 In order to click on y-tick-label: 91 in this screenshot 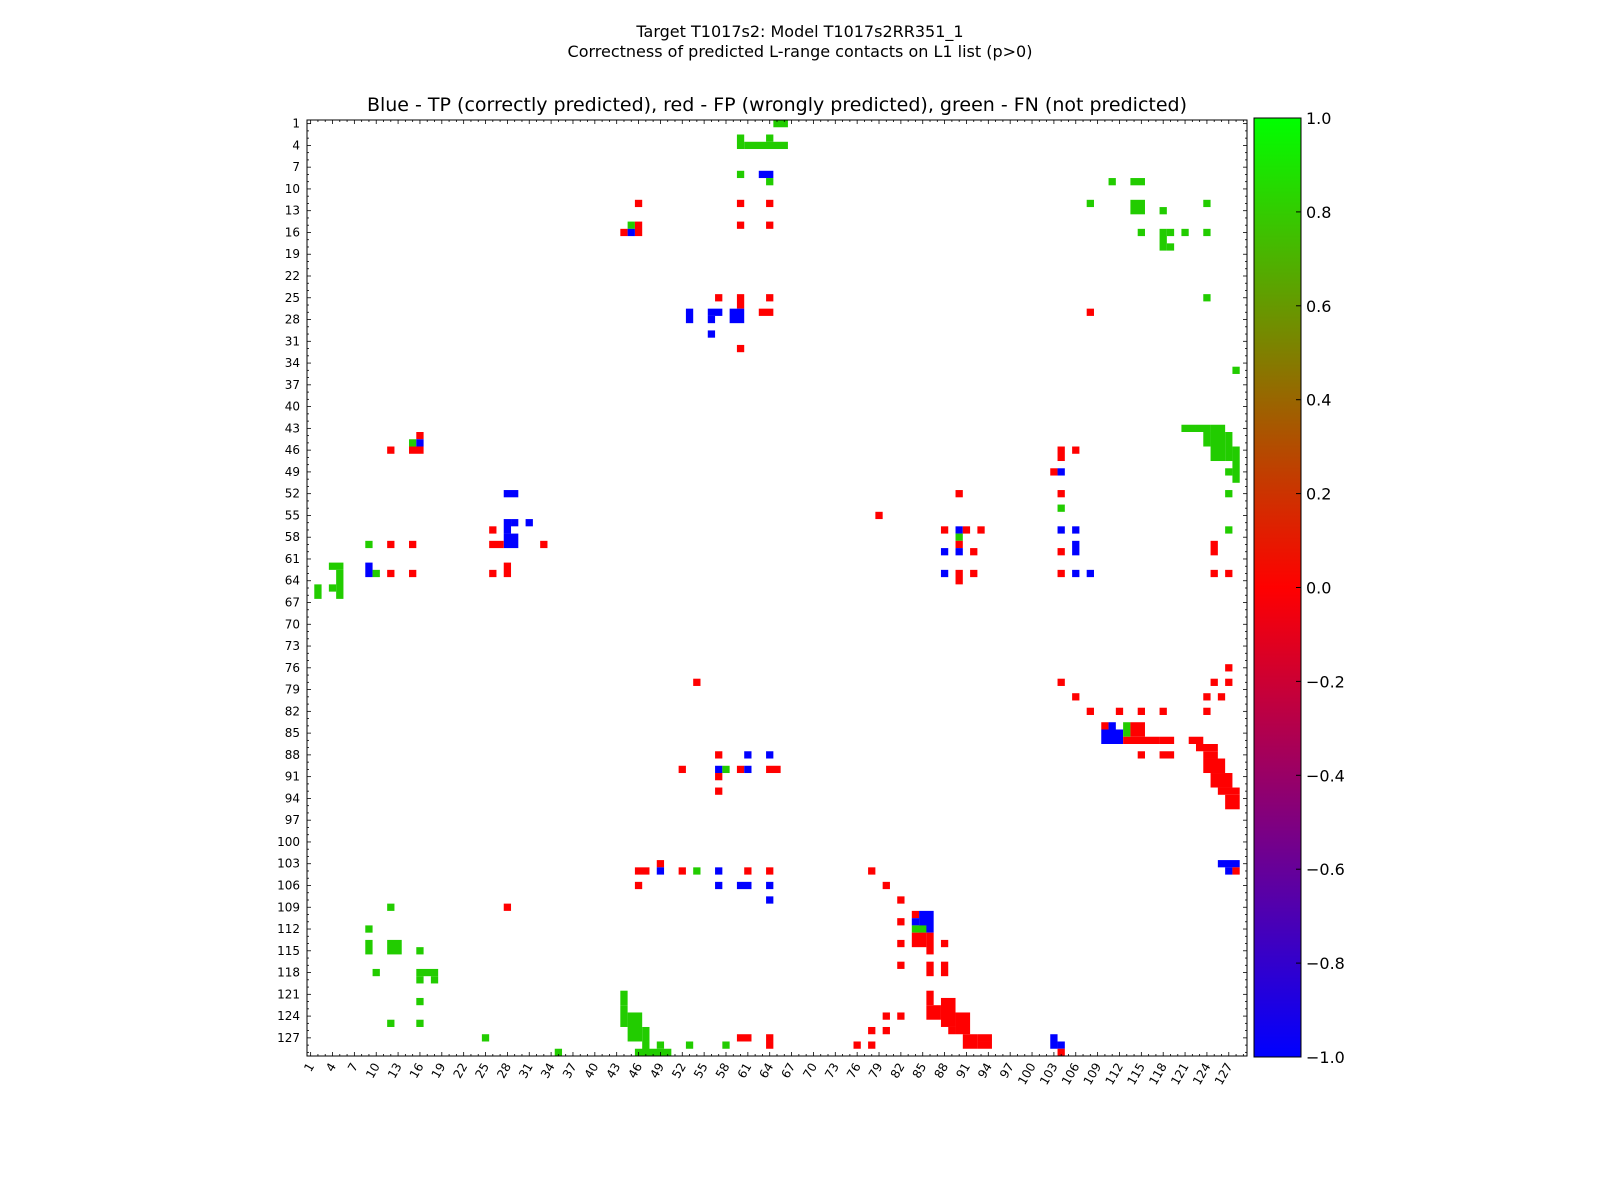, I will do `click(292, 777)`.